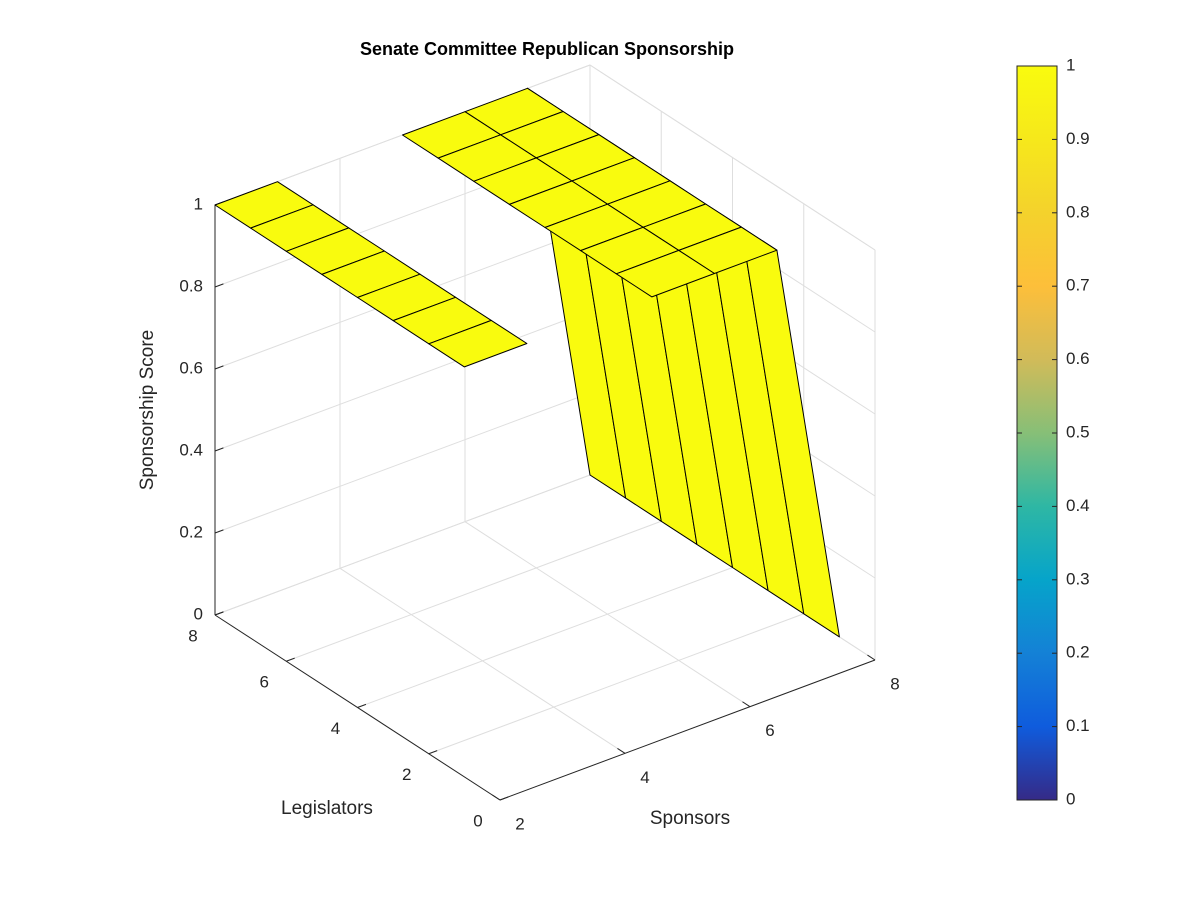  Describe the element at coordinates (1078, 652) in the screenshot. I see `colorbar-tick-label: 0.2` at that location.